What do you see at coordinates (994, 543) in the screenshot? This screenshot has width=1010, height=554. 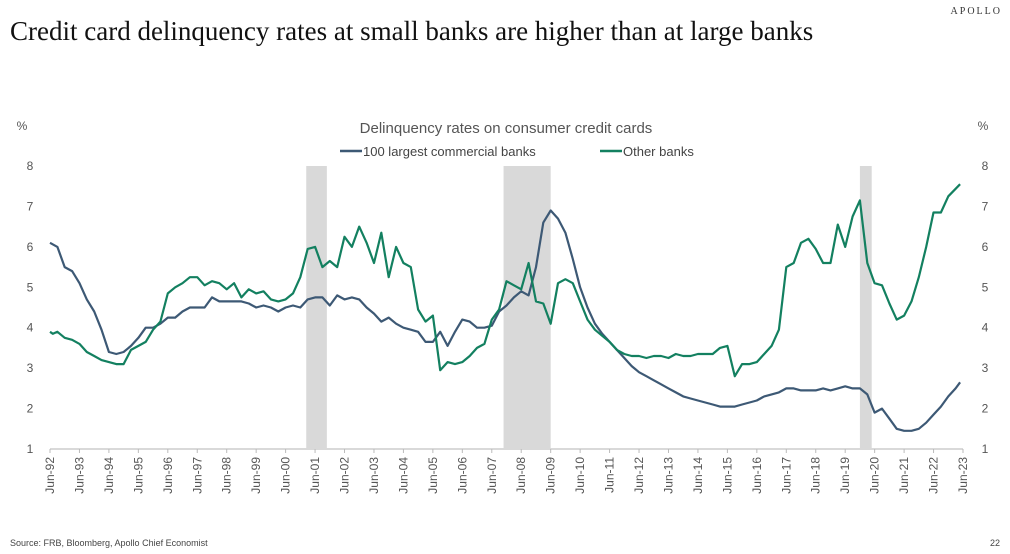 I see `page-number: 22` at bounding box center [994, 543].